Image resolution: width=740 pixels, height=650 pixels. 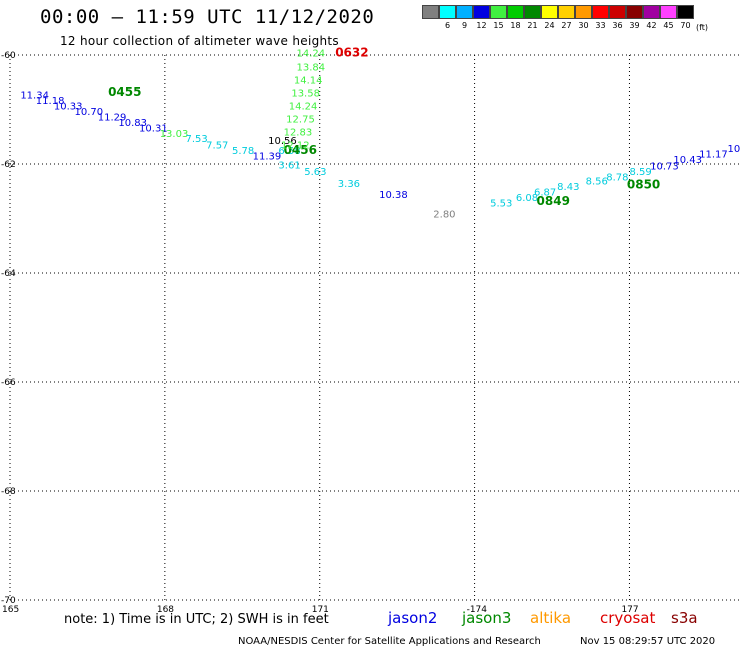 What do you see at coordinates (617, 177) in the screenshot?
I see `wave-height-value: 8.78` at bounding box center [617, 177].